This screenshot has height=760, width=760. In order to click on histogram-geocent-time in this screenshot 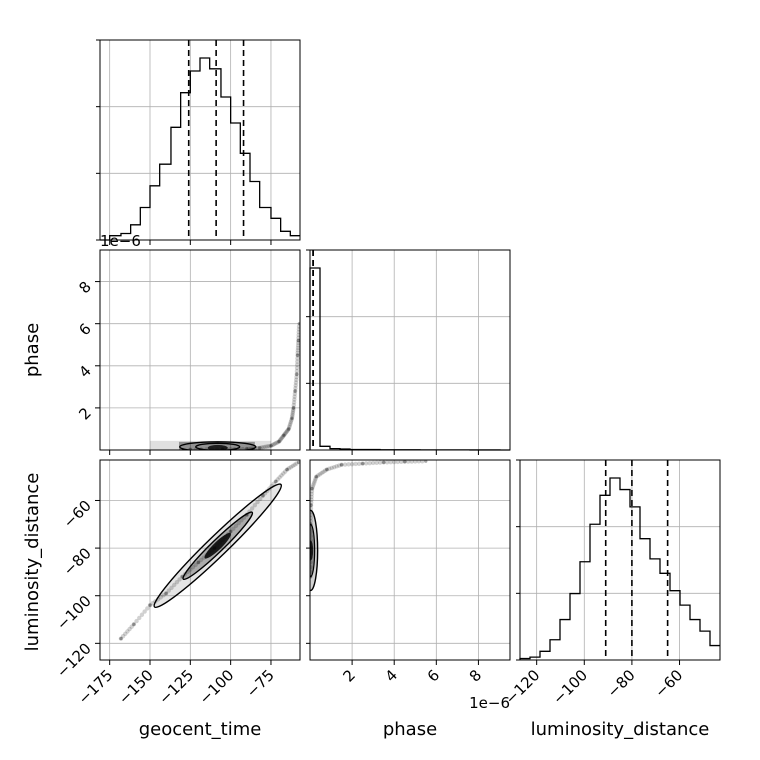, I will do `click(198, 142)`.